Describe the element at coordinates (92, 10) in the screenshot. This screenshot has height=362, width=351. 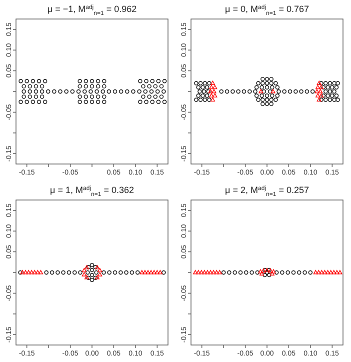
I see `chart-title: μ = −1, M$^{adj}$$_{n=1}$ = 0.962` at that location.